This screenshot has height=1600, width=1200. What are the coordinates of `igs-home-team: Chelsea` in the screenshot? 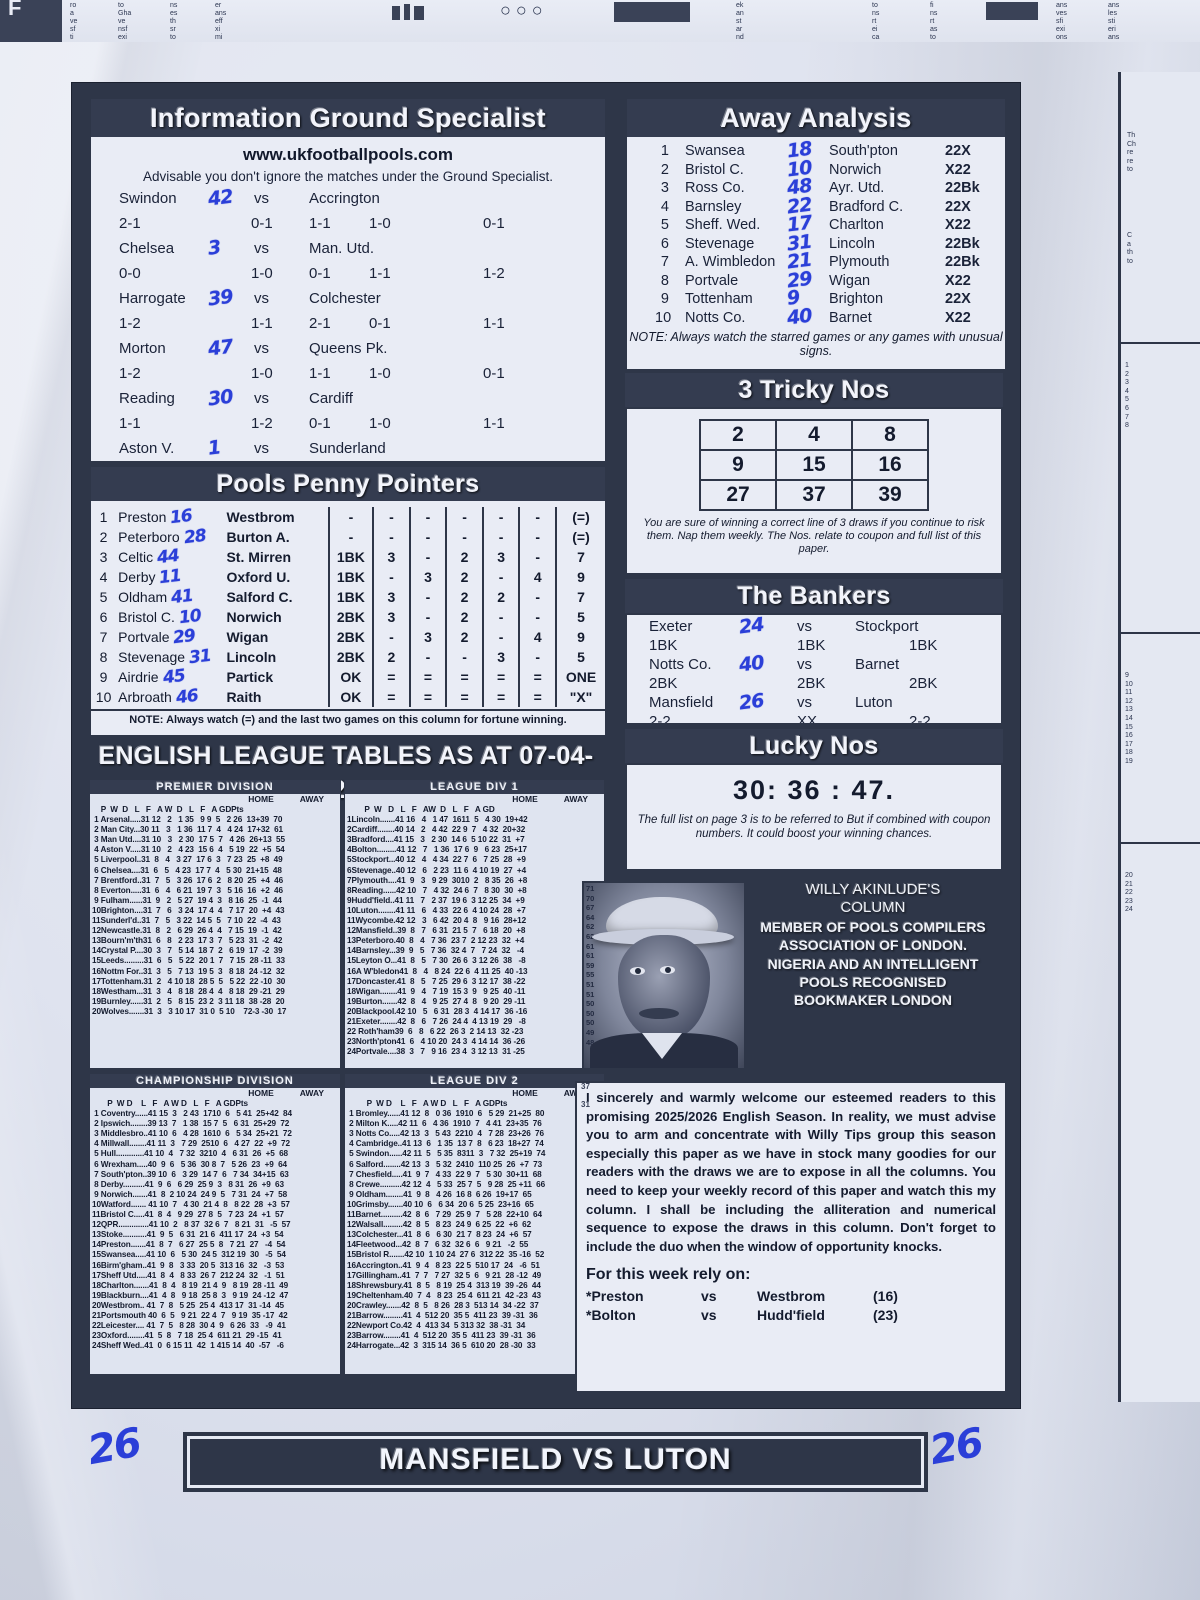 It's located at (147, 248).